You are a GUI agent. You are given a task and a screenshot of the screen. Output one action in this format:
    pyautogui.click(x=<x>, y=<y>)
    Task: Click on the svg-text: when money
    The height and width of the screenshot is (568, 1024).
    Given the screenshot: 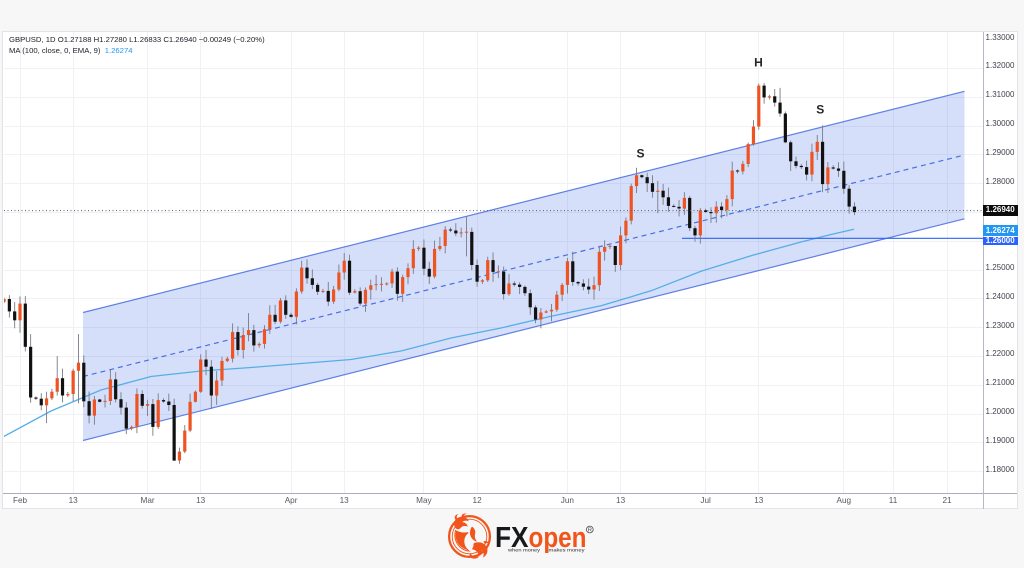 What is the action you would take?
    pyautogui.click(x=524, y=550)
    